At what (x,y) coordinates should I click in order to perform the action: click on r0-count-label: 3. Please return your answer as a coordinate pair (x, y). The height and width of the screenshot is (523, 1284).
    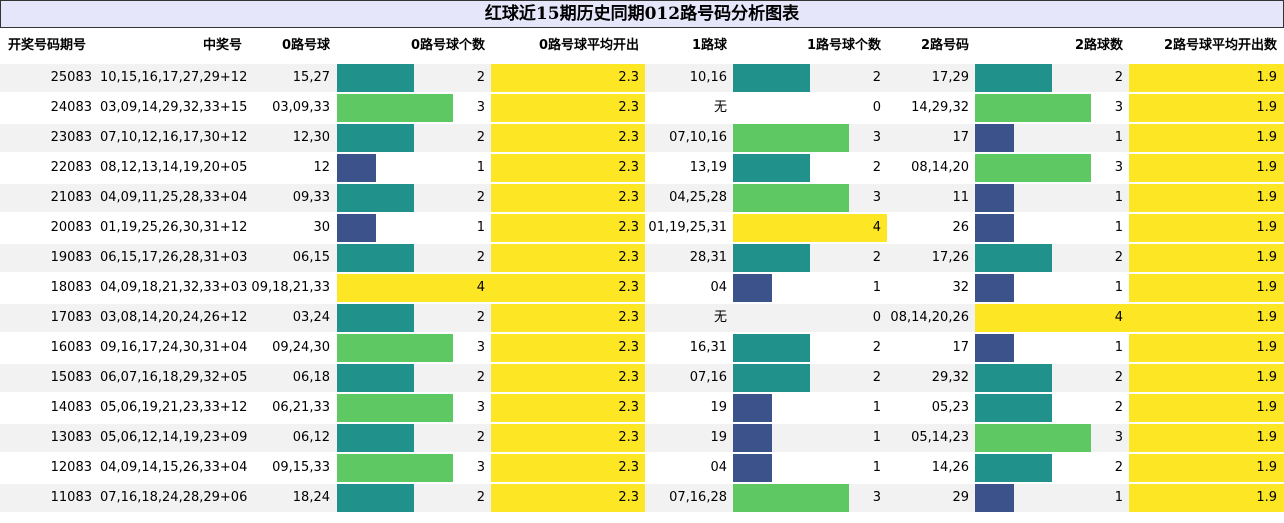
    Looking at the image, I should click on (480, 347).